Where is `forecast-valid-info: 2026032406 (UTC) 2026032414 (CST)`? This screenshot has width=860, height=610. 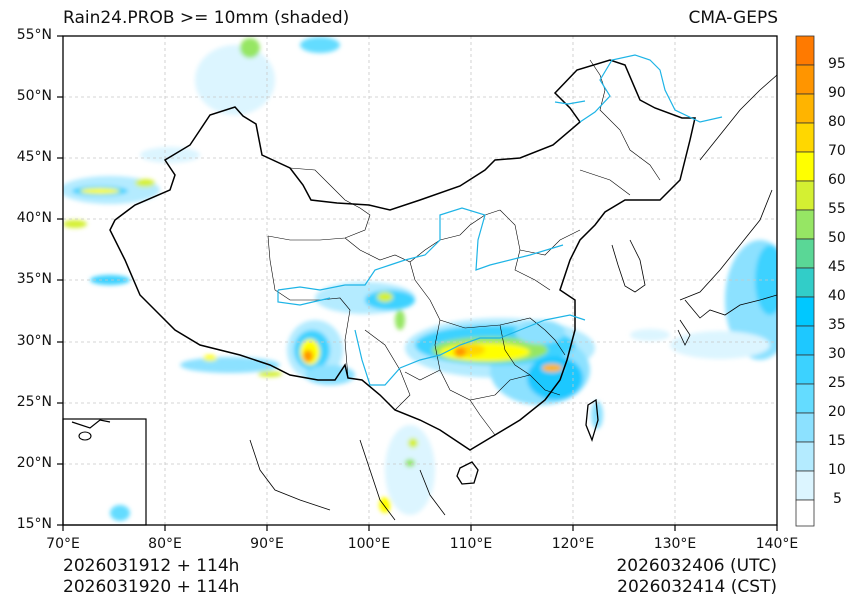 forecast-valid-info: 2026032406 (UTC) 2026032414 (CST) is located at coordinates (696, 577).